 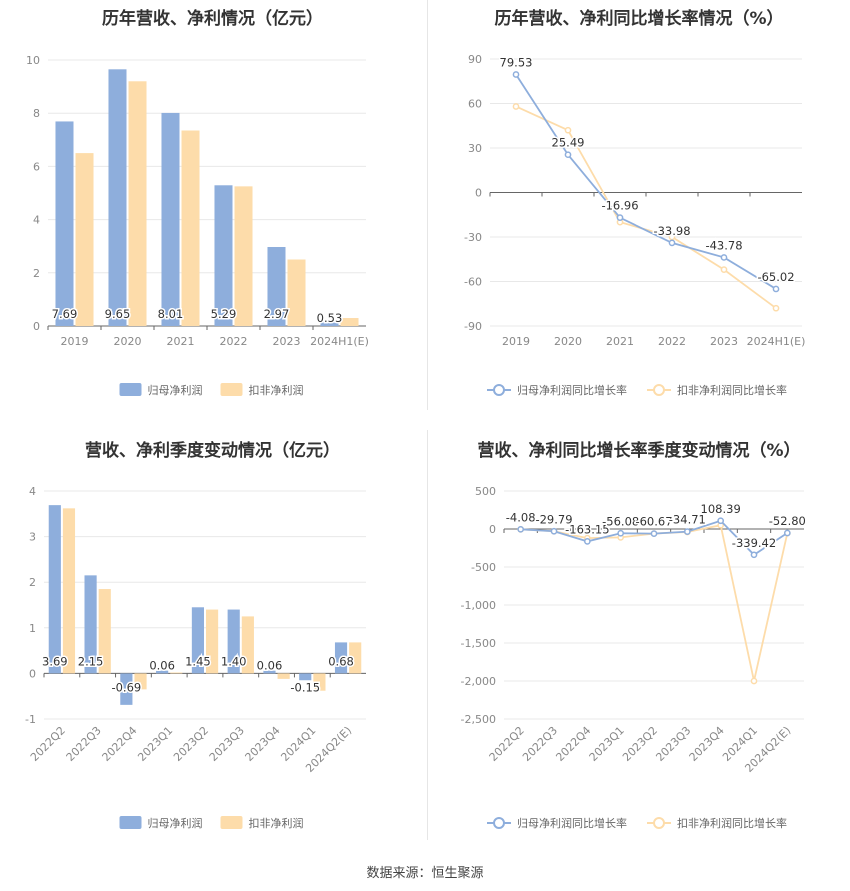 I want to click on y-tick-label: -2,000, so click(x=478, y=681).